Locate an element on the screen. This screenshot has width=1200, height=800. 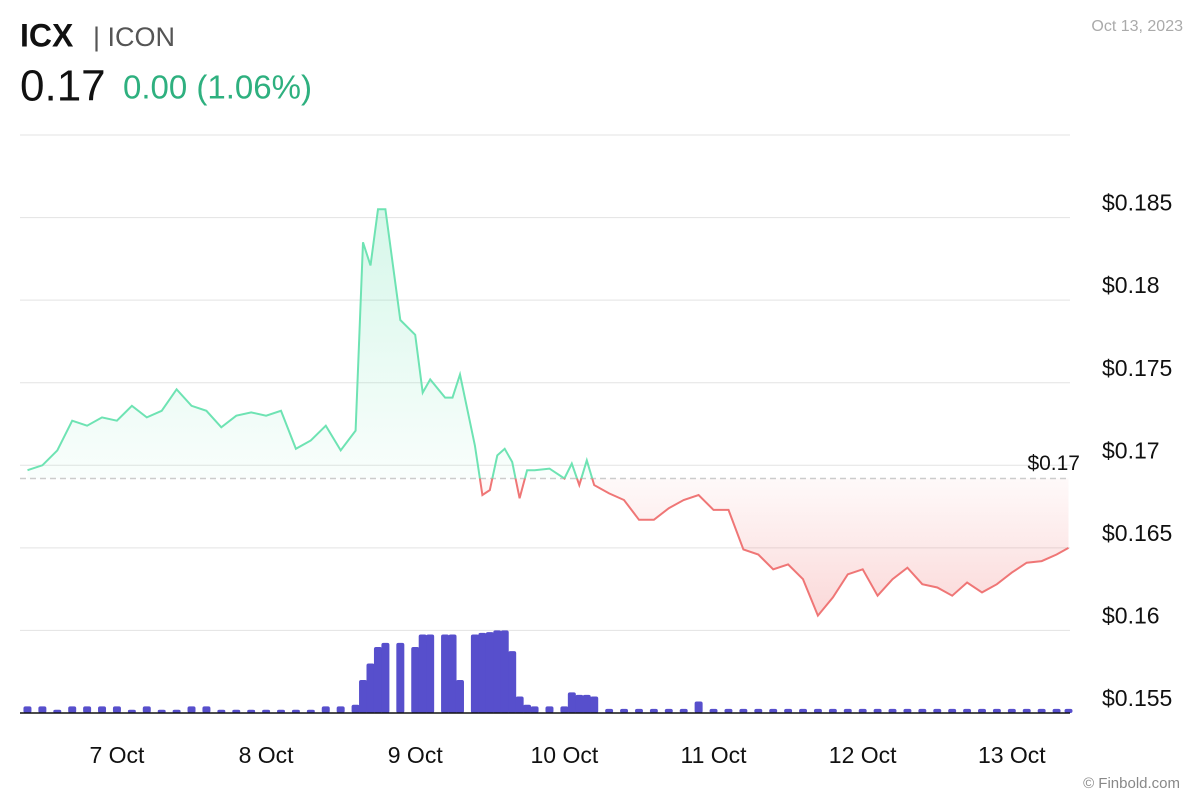
x-tick-label: 11 Oct is located at coordinates (714, 755).